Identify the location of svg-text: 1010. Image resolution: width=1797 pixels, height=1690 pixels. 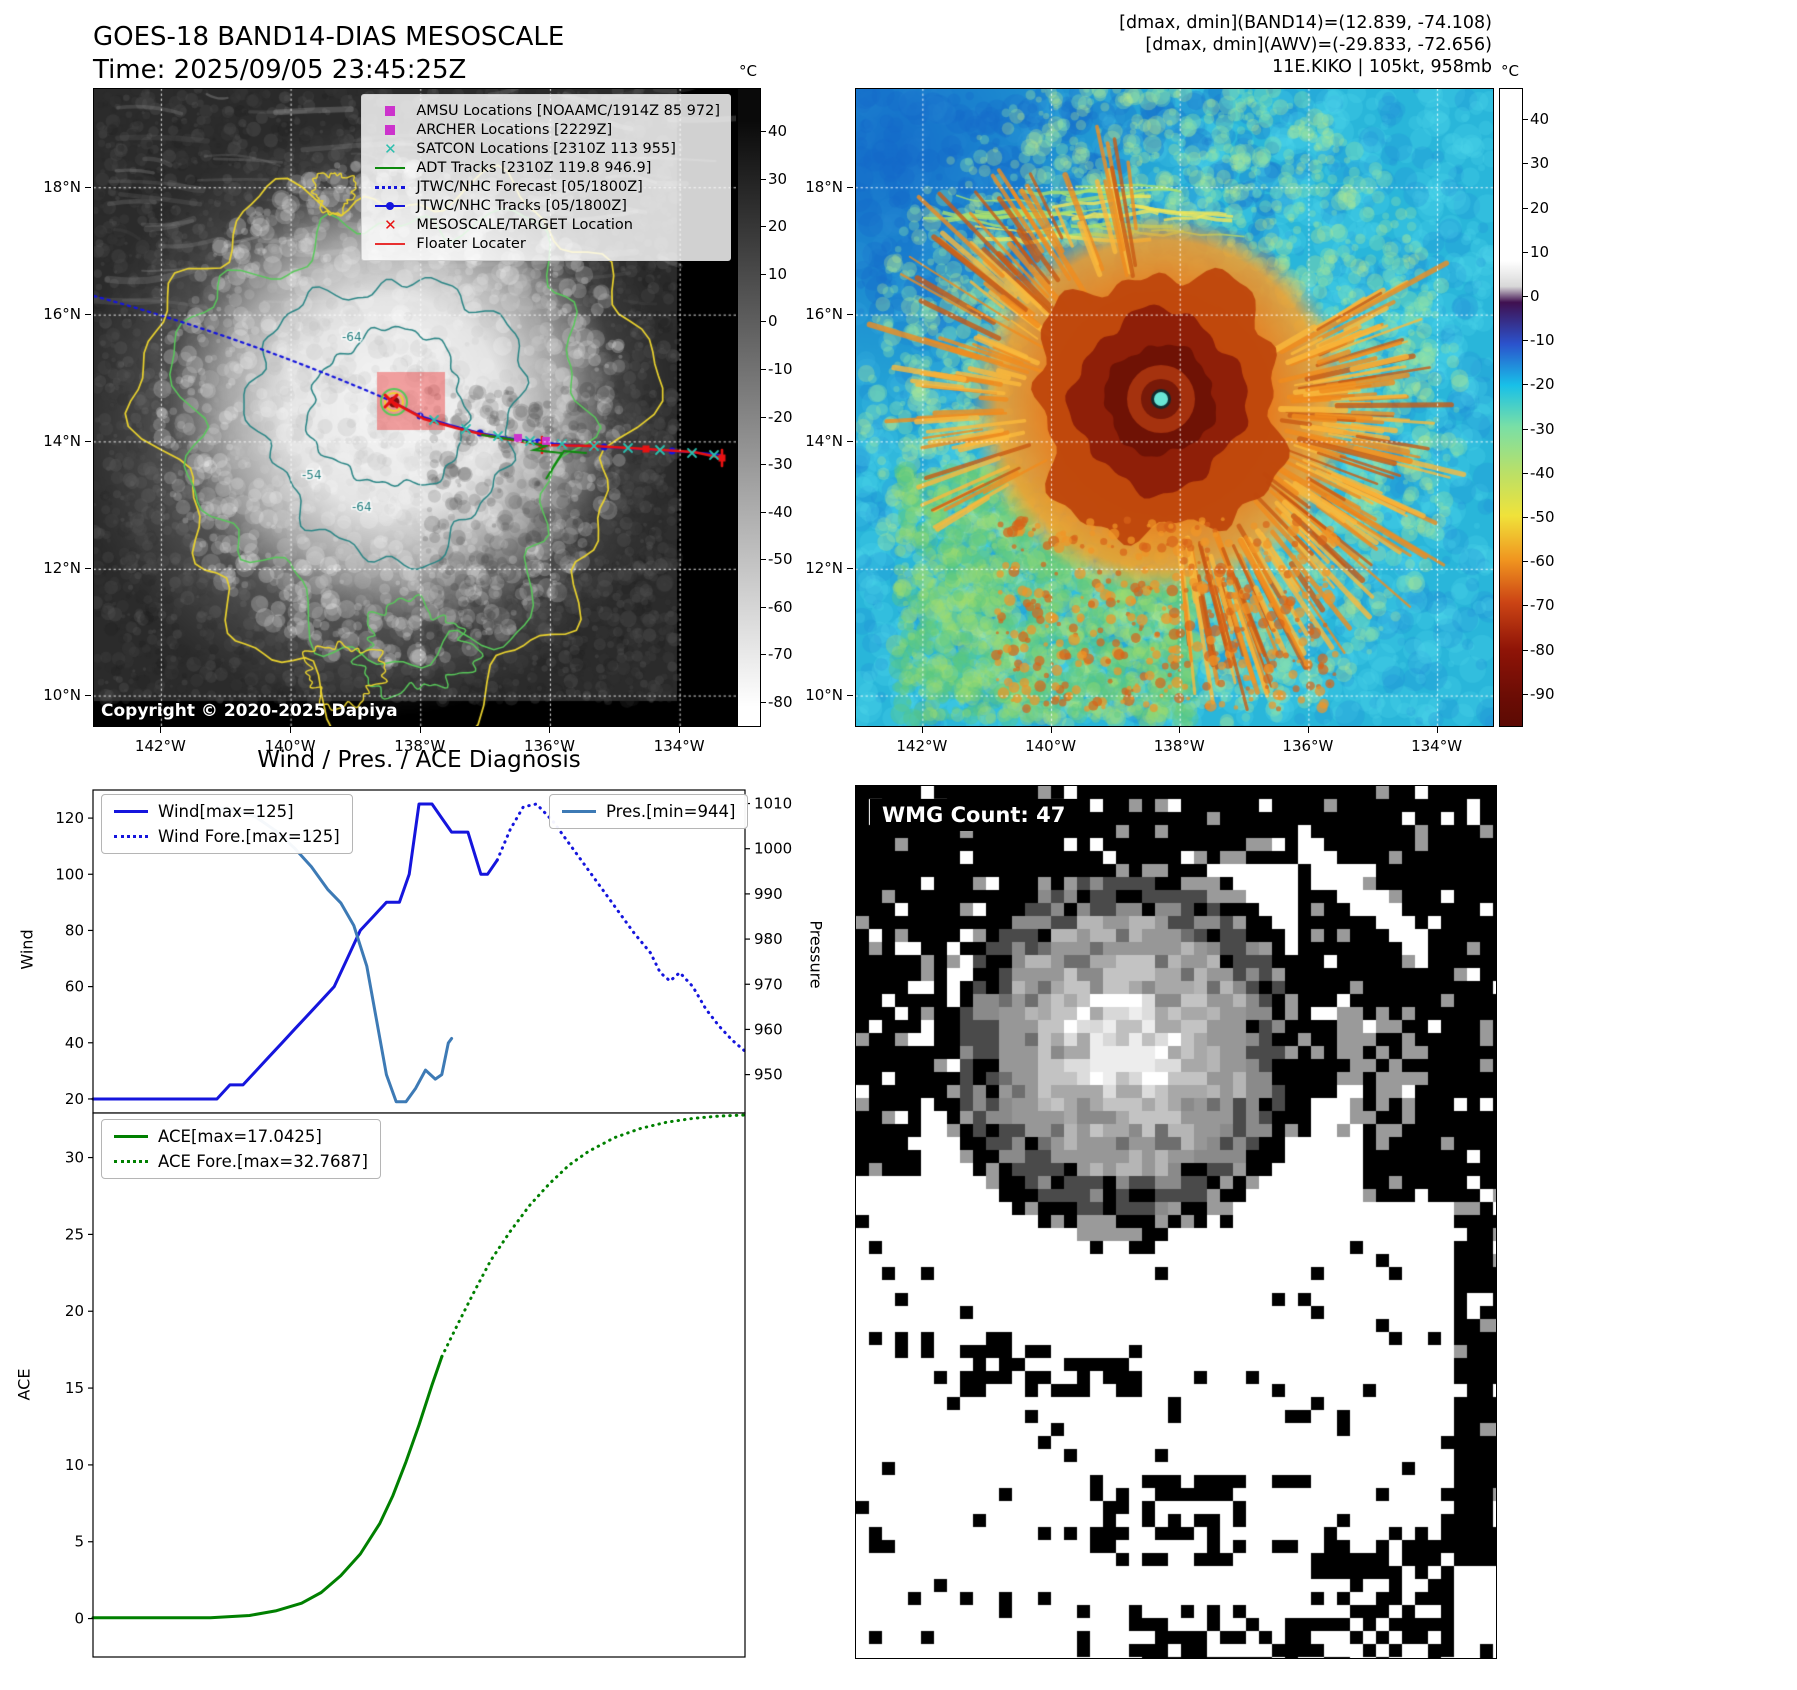
(773, 804).